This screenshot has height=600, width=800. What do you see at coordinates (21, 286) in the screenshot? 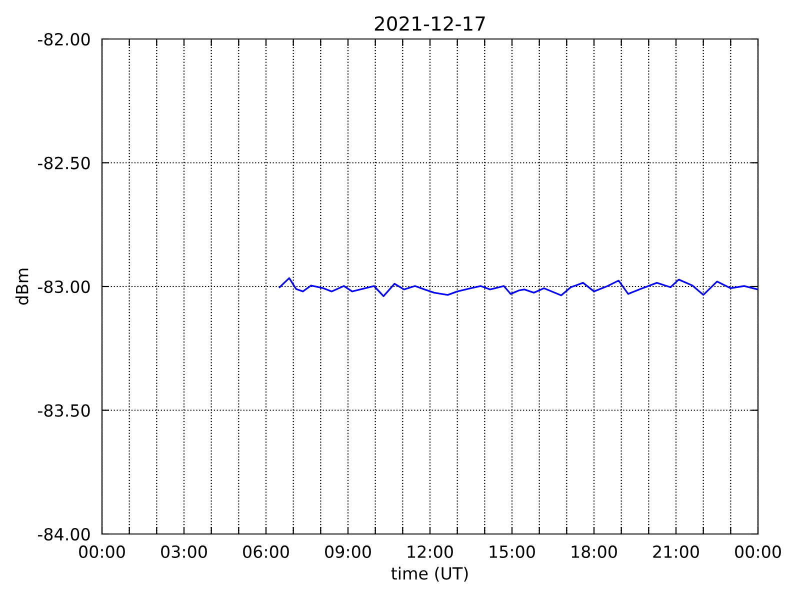
I see `y-axis-title: dBm` at bounding box center [21, 286].